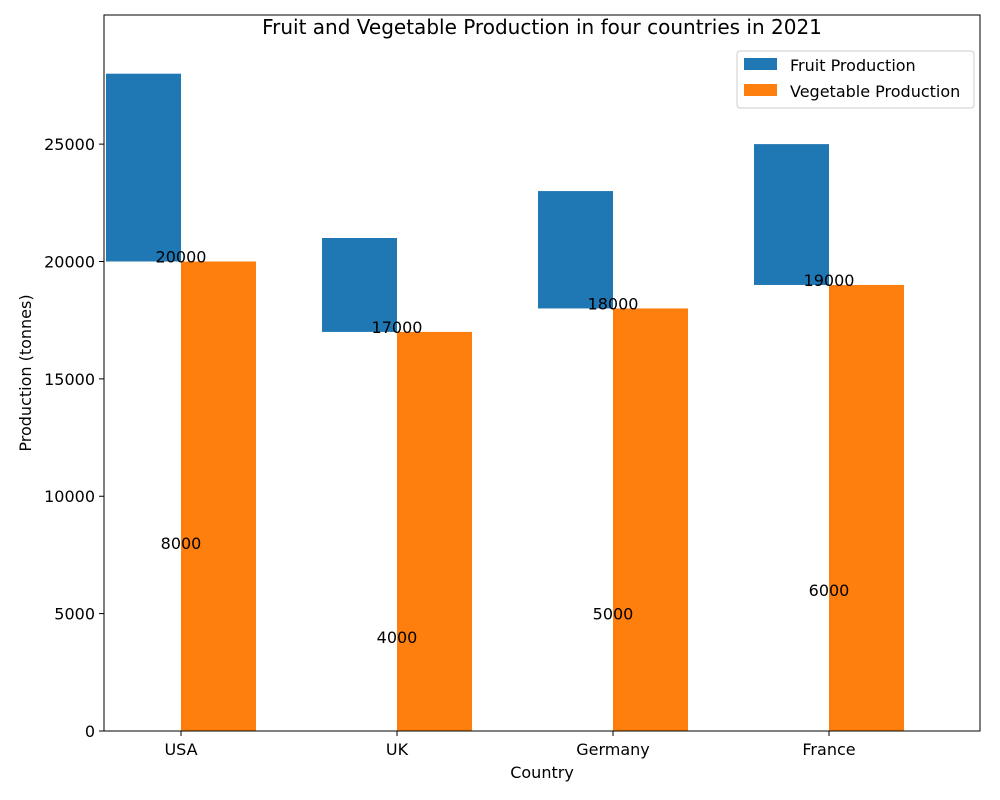 The width and height of the screenshot is (1000, 800). Describe the element at coordinates (69, 496) in the screenshot. I see `y-tick-label: 10000` at that location.